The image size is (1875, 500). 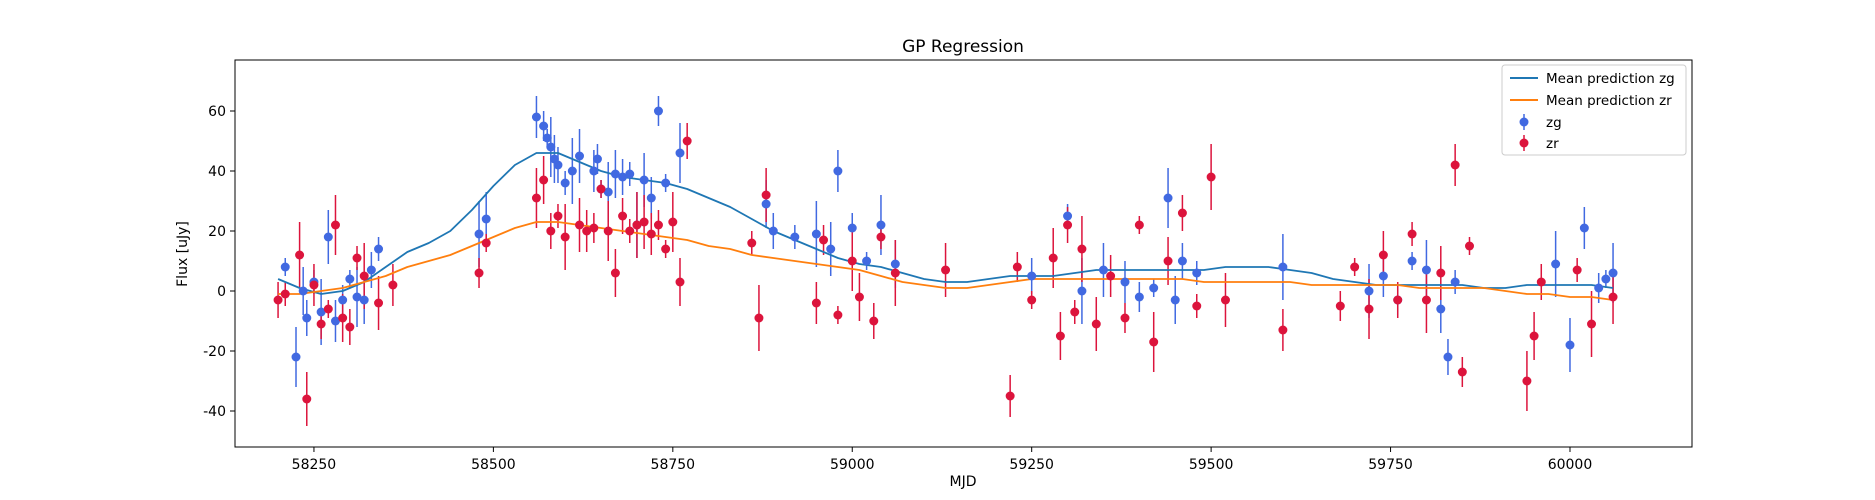 What do you see at coordinates (214, 412) in the screenshot?
I see `y-tick-label: -40` at bounding box center [214, 412].